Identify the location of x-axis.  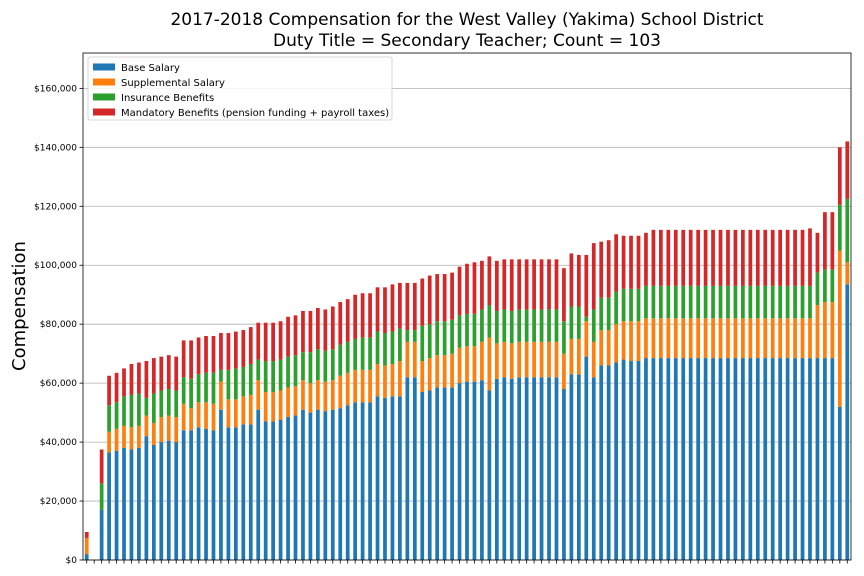
(467, 562).